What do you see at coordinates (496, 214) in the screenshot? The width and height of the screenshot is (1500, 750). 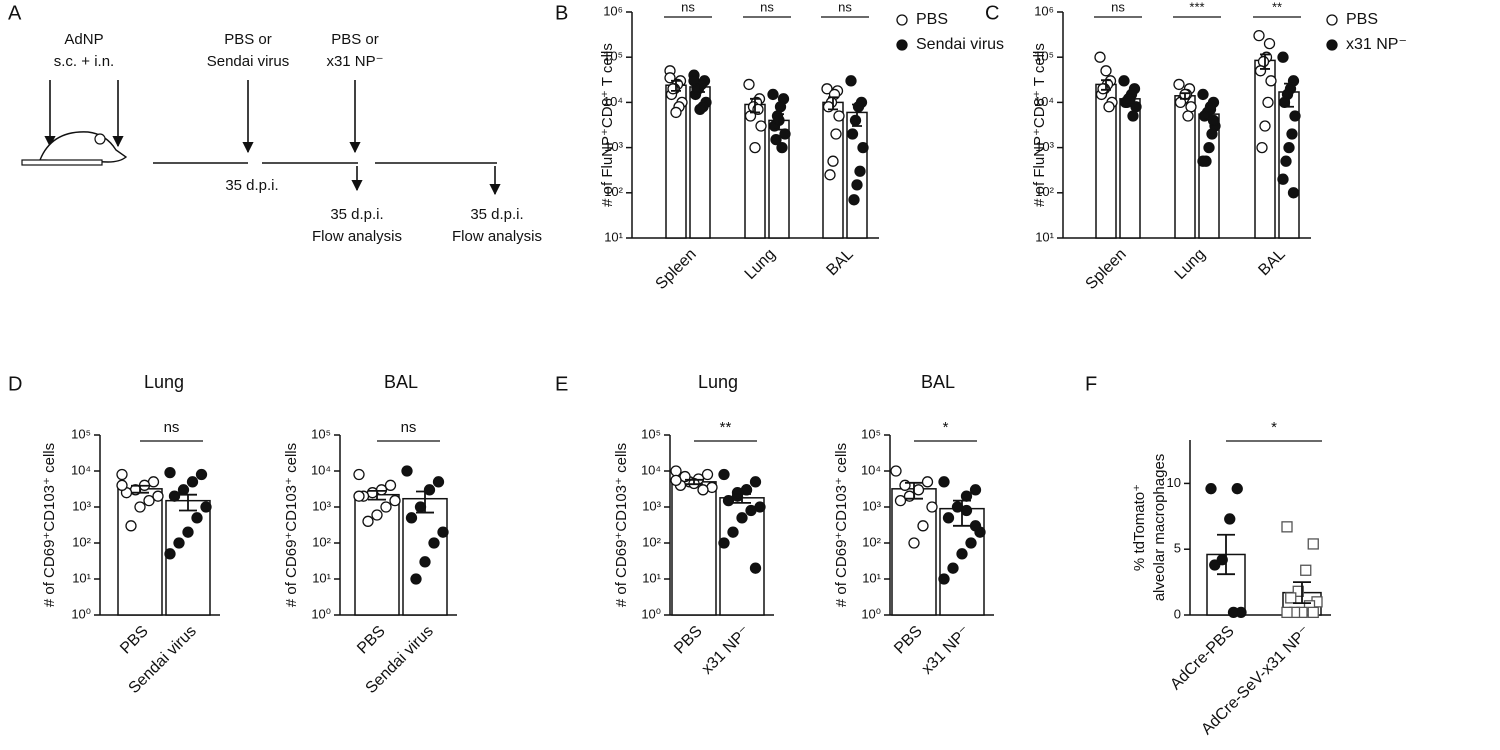 I see `readout: 35 d.p.i.` at bounding box center [496, 214].